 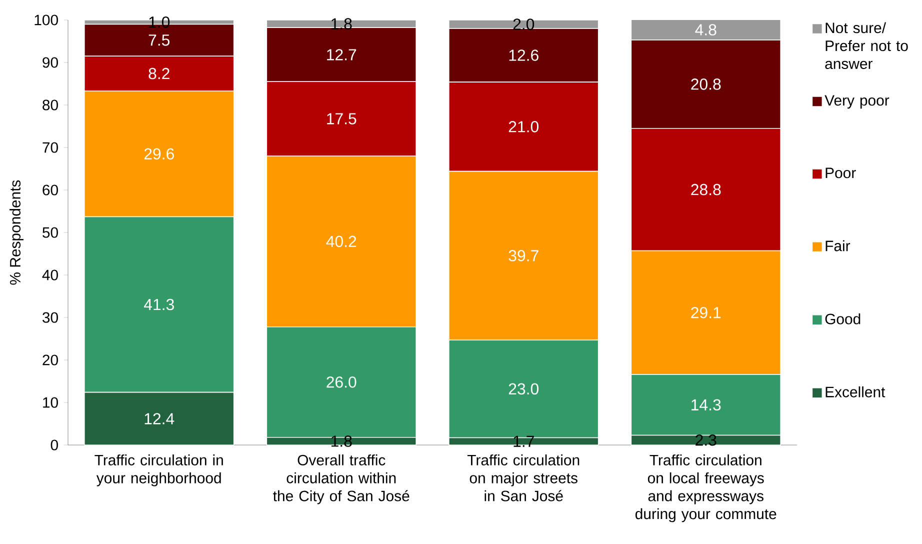 What do you see at coordinates (341, 118) in the screenshot?
I see `data-label: 17.5` at bounding box center [341, 118].